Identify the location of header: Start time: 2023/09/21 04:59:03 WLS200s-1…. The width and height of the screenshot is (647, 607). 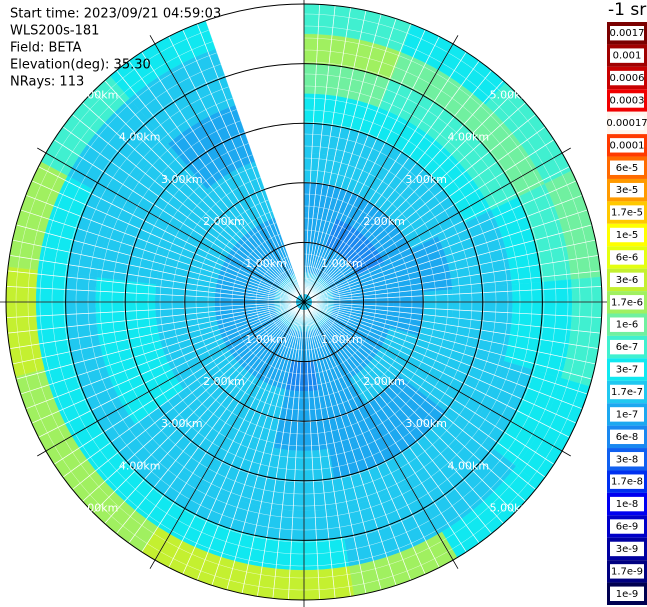
(115, 48).